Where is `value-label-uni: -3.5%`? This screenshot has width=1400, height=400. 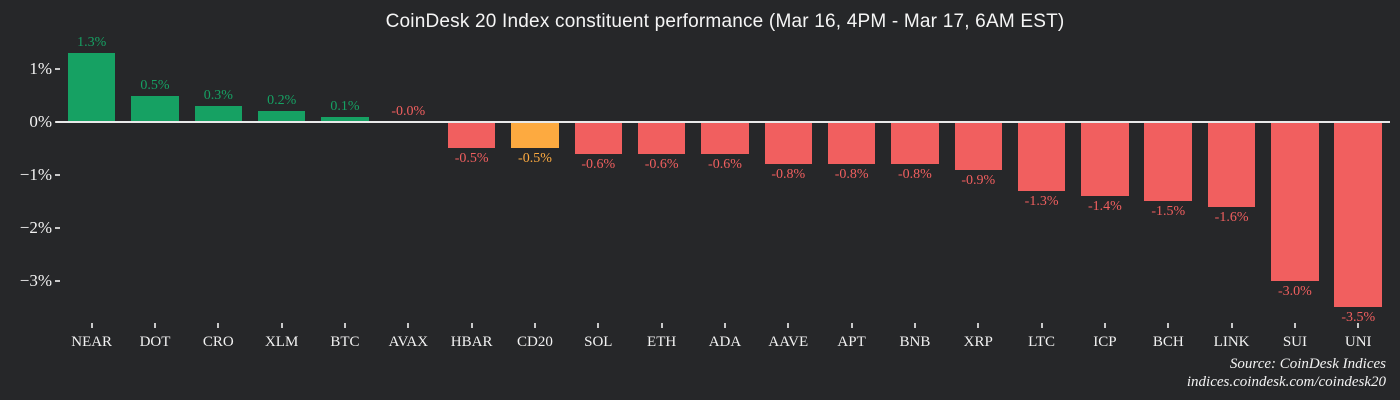 value-label-uni: -3.5% is located at coordinates (1358, 318).